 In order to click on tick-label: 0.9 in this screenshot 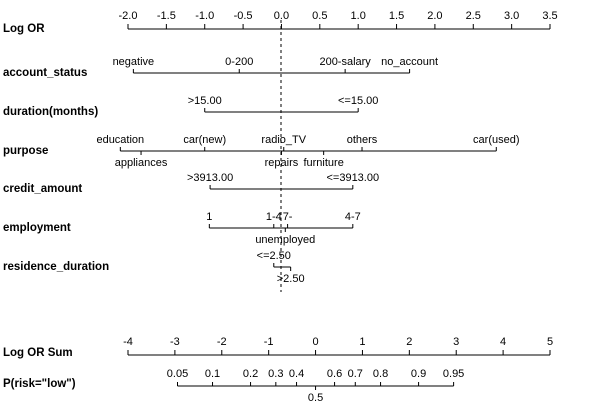, I will do `click(418, 374)`.